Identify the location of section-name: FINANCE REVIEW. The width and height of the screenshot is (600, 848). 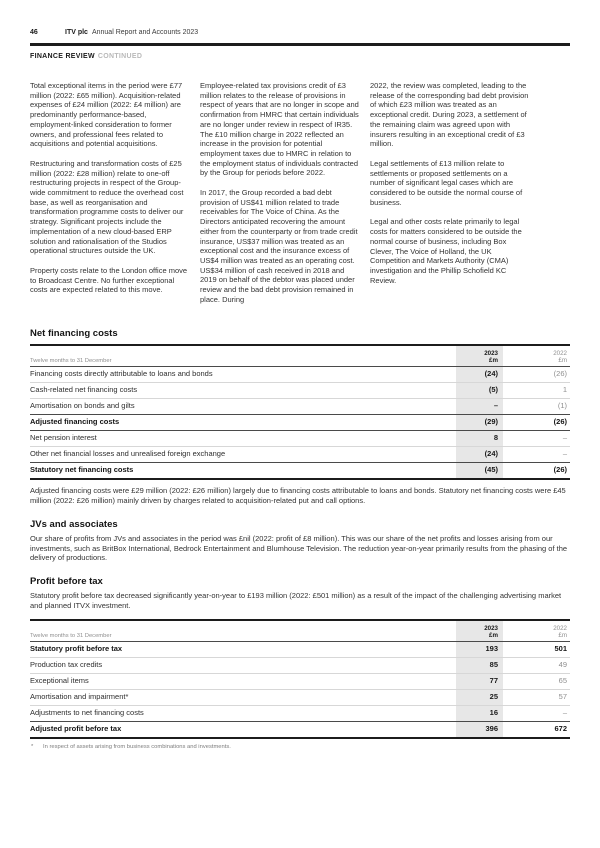
(62, 56).